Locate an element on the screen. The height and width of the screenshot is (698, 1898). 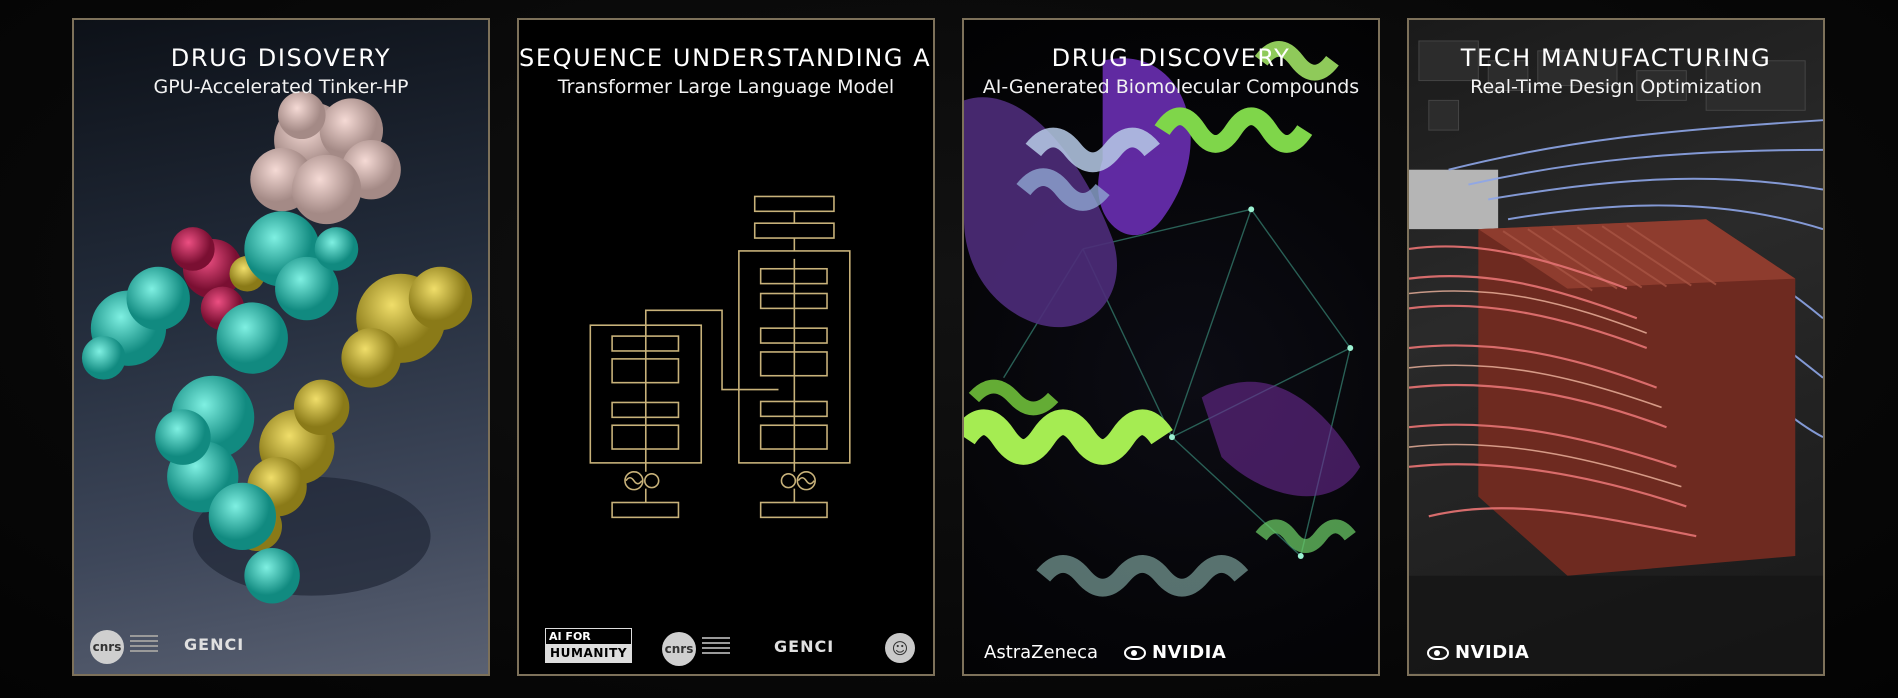
panel-subtitle: AI-Generated Biomolecular Compounds is located at coordinates (1171, 87).